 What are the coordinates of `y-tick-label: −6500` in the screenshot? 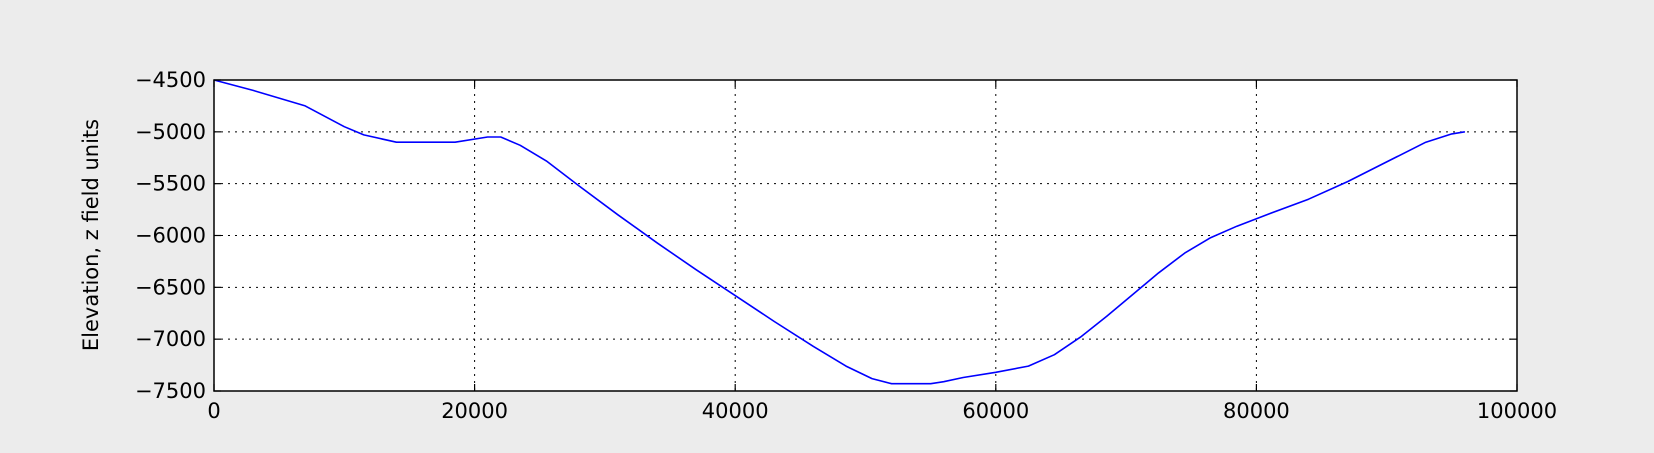 It's located at (170, 287).